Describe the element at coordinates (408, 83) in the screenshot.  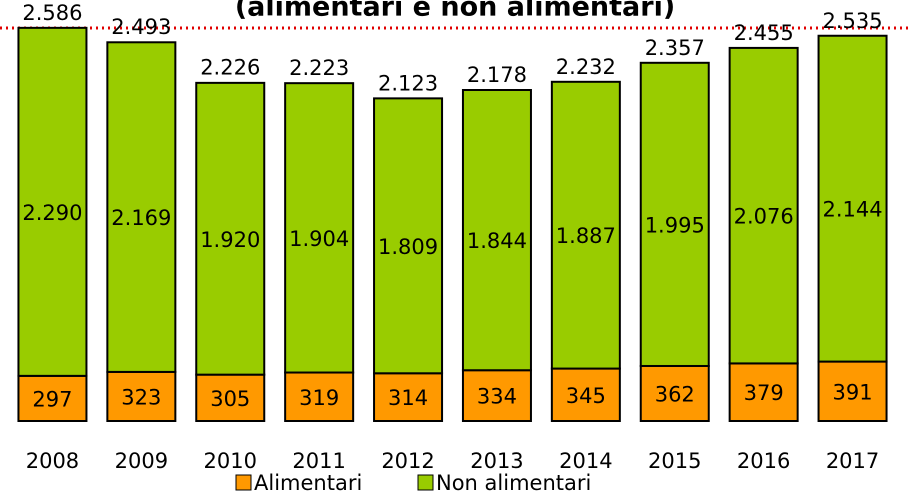
I see `total-label: 2.123` at that location.